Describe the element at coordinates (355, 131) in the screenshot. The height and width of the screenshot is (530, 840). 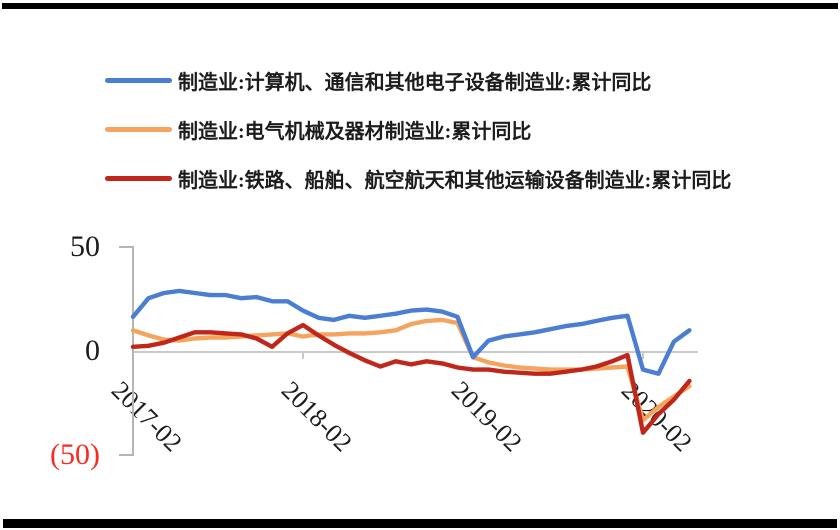
I see `legend-label-electrical-machinery: 制造业:电气机械及器材制造业:累计同比` at that location.